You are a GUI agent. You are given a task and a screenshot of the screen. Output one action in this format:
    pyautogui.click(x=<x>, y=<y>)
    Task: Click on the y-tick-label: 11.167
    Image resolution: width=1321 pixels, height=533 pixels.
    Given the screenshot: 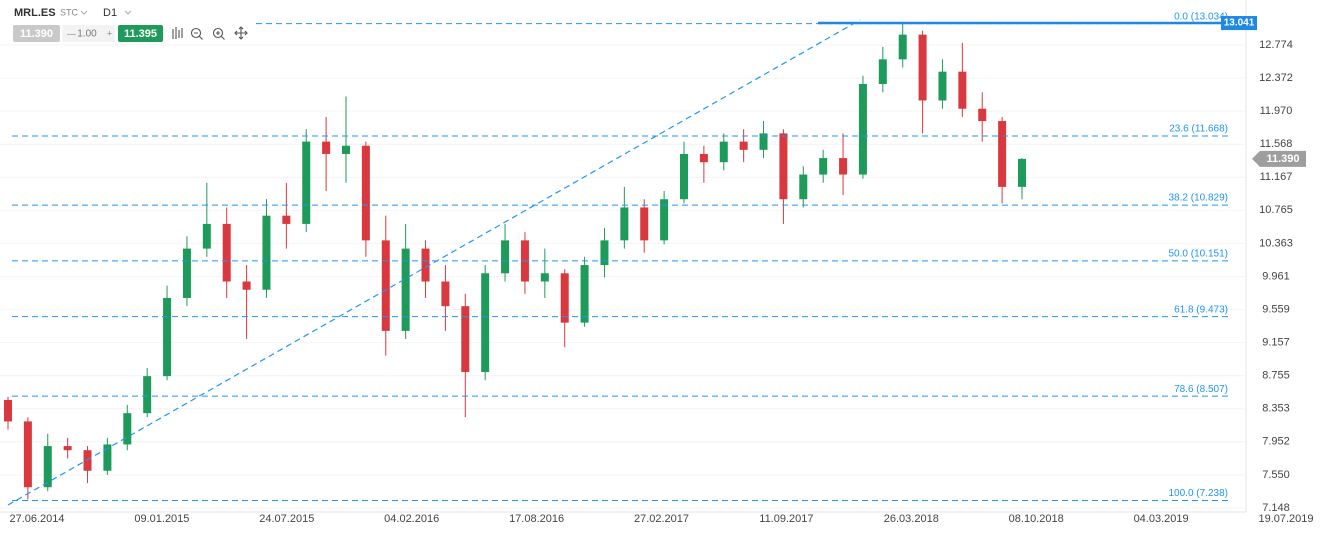 What is the action you would take?
    pyautogui.click(x=1276, y=177)
    